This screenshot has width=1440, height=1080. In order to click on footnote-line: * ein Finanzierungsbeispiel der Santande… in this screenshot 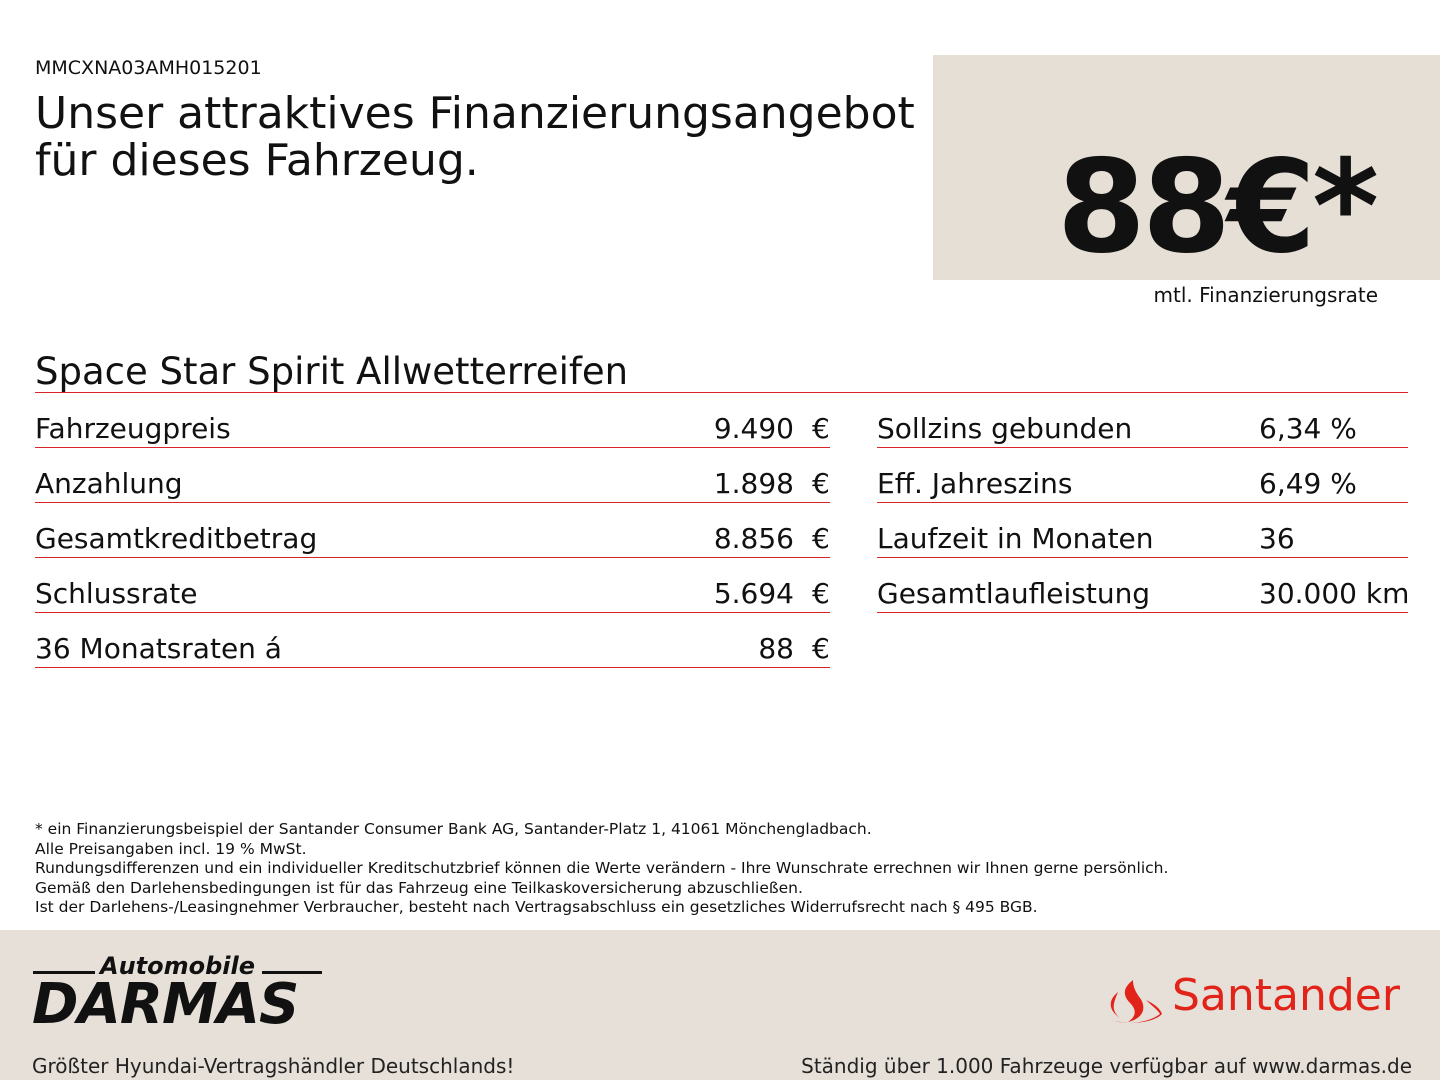, I will do `click(453, 829)`.